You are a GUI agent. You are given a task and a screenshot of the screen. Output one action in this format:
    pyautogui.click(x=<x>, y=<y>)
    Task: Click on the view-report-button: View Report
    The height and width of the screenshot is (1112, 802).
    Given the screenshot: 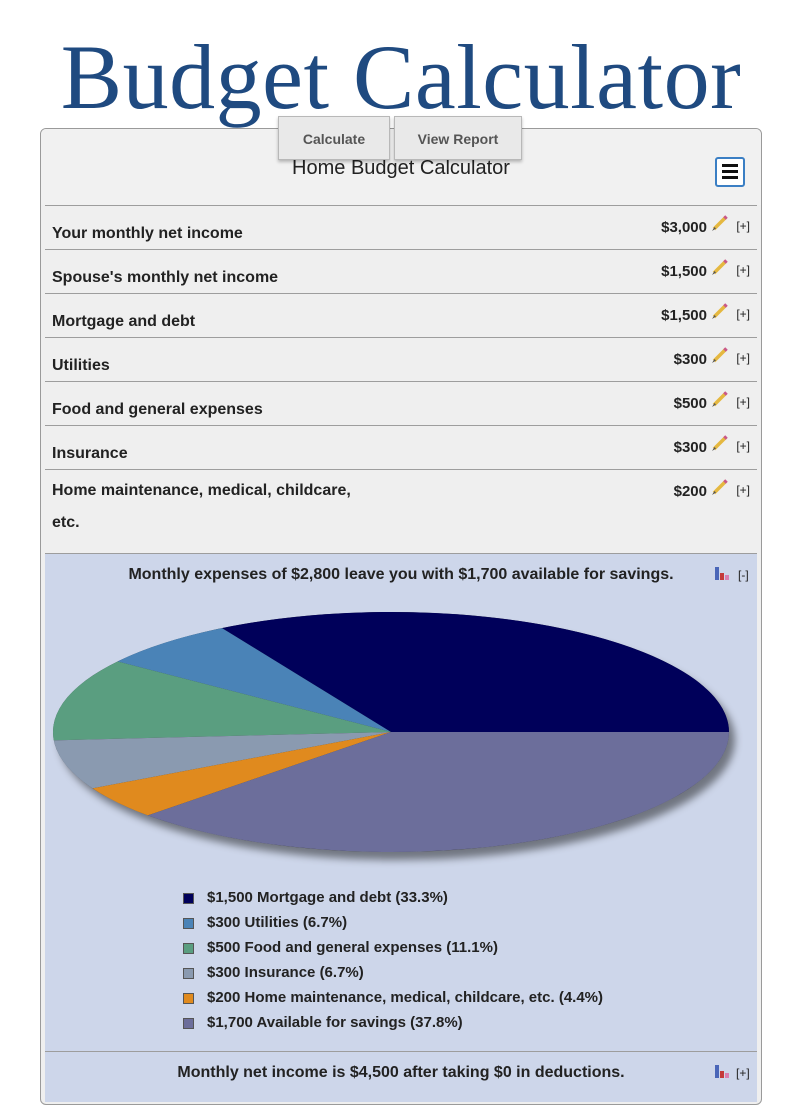 What is the action you would take?
    pyautogui.click(x=458, y=138)
    